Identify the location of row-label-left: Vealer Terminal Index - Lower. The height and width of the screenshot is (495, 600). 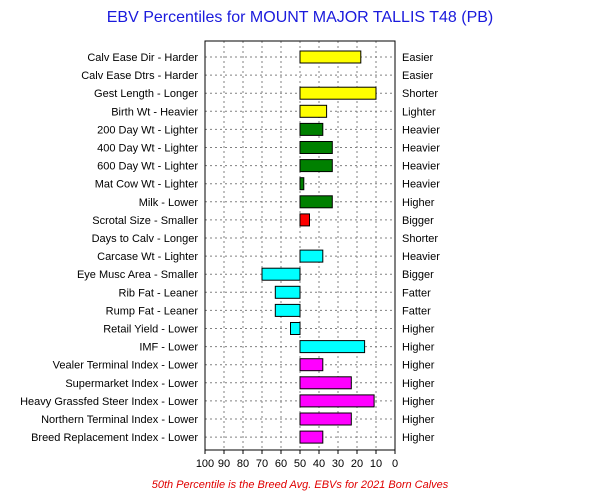
(126, 366).